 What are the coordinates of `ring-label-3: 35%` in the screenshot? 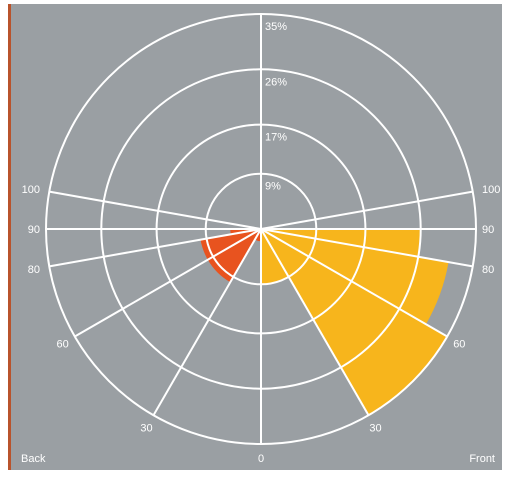 It's located at (276, 27).